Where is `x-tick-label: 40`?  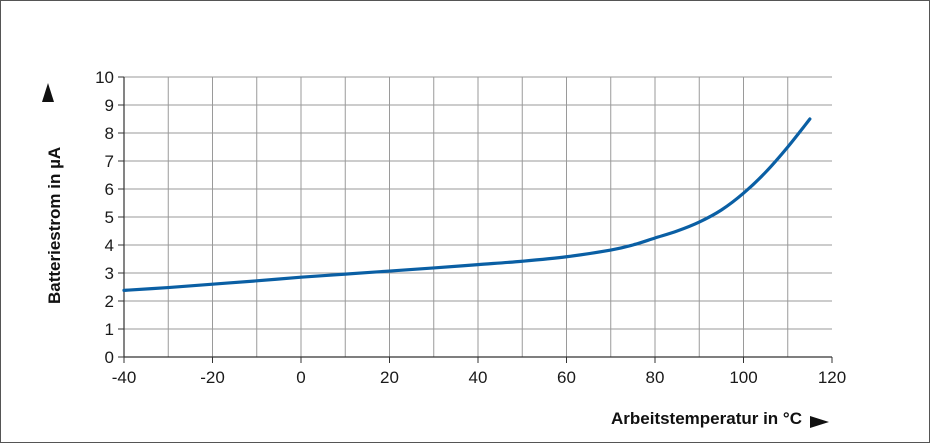 x-tick-label: 40 is located at coordinates (478, 377).